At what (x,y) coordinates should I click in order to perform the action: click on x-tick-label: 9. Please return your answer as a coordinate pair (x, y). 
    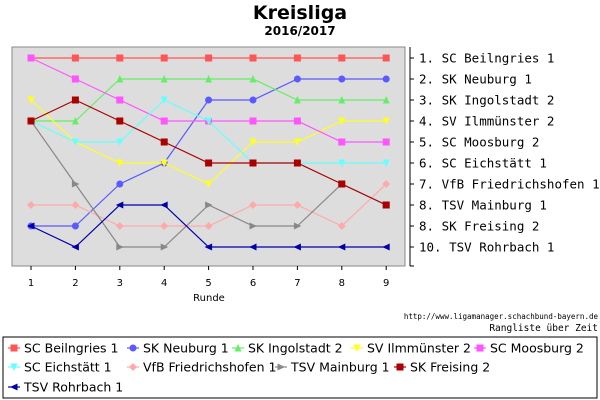
    Looking at the image, I should click on (386, 283).